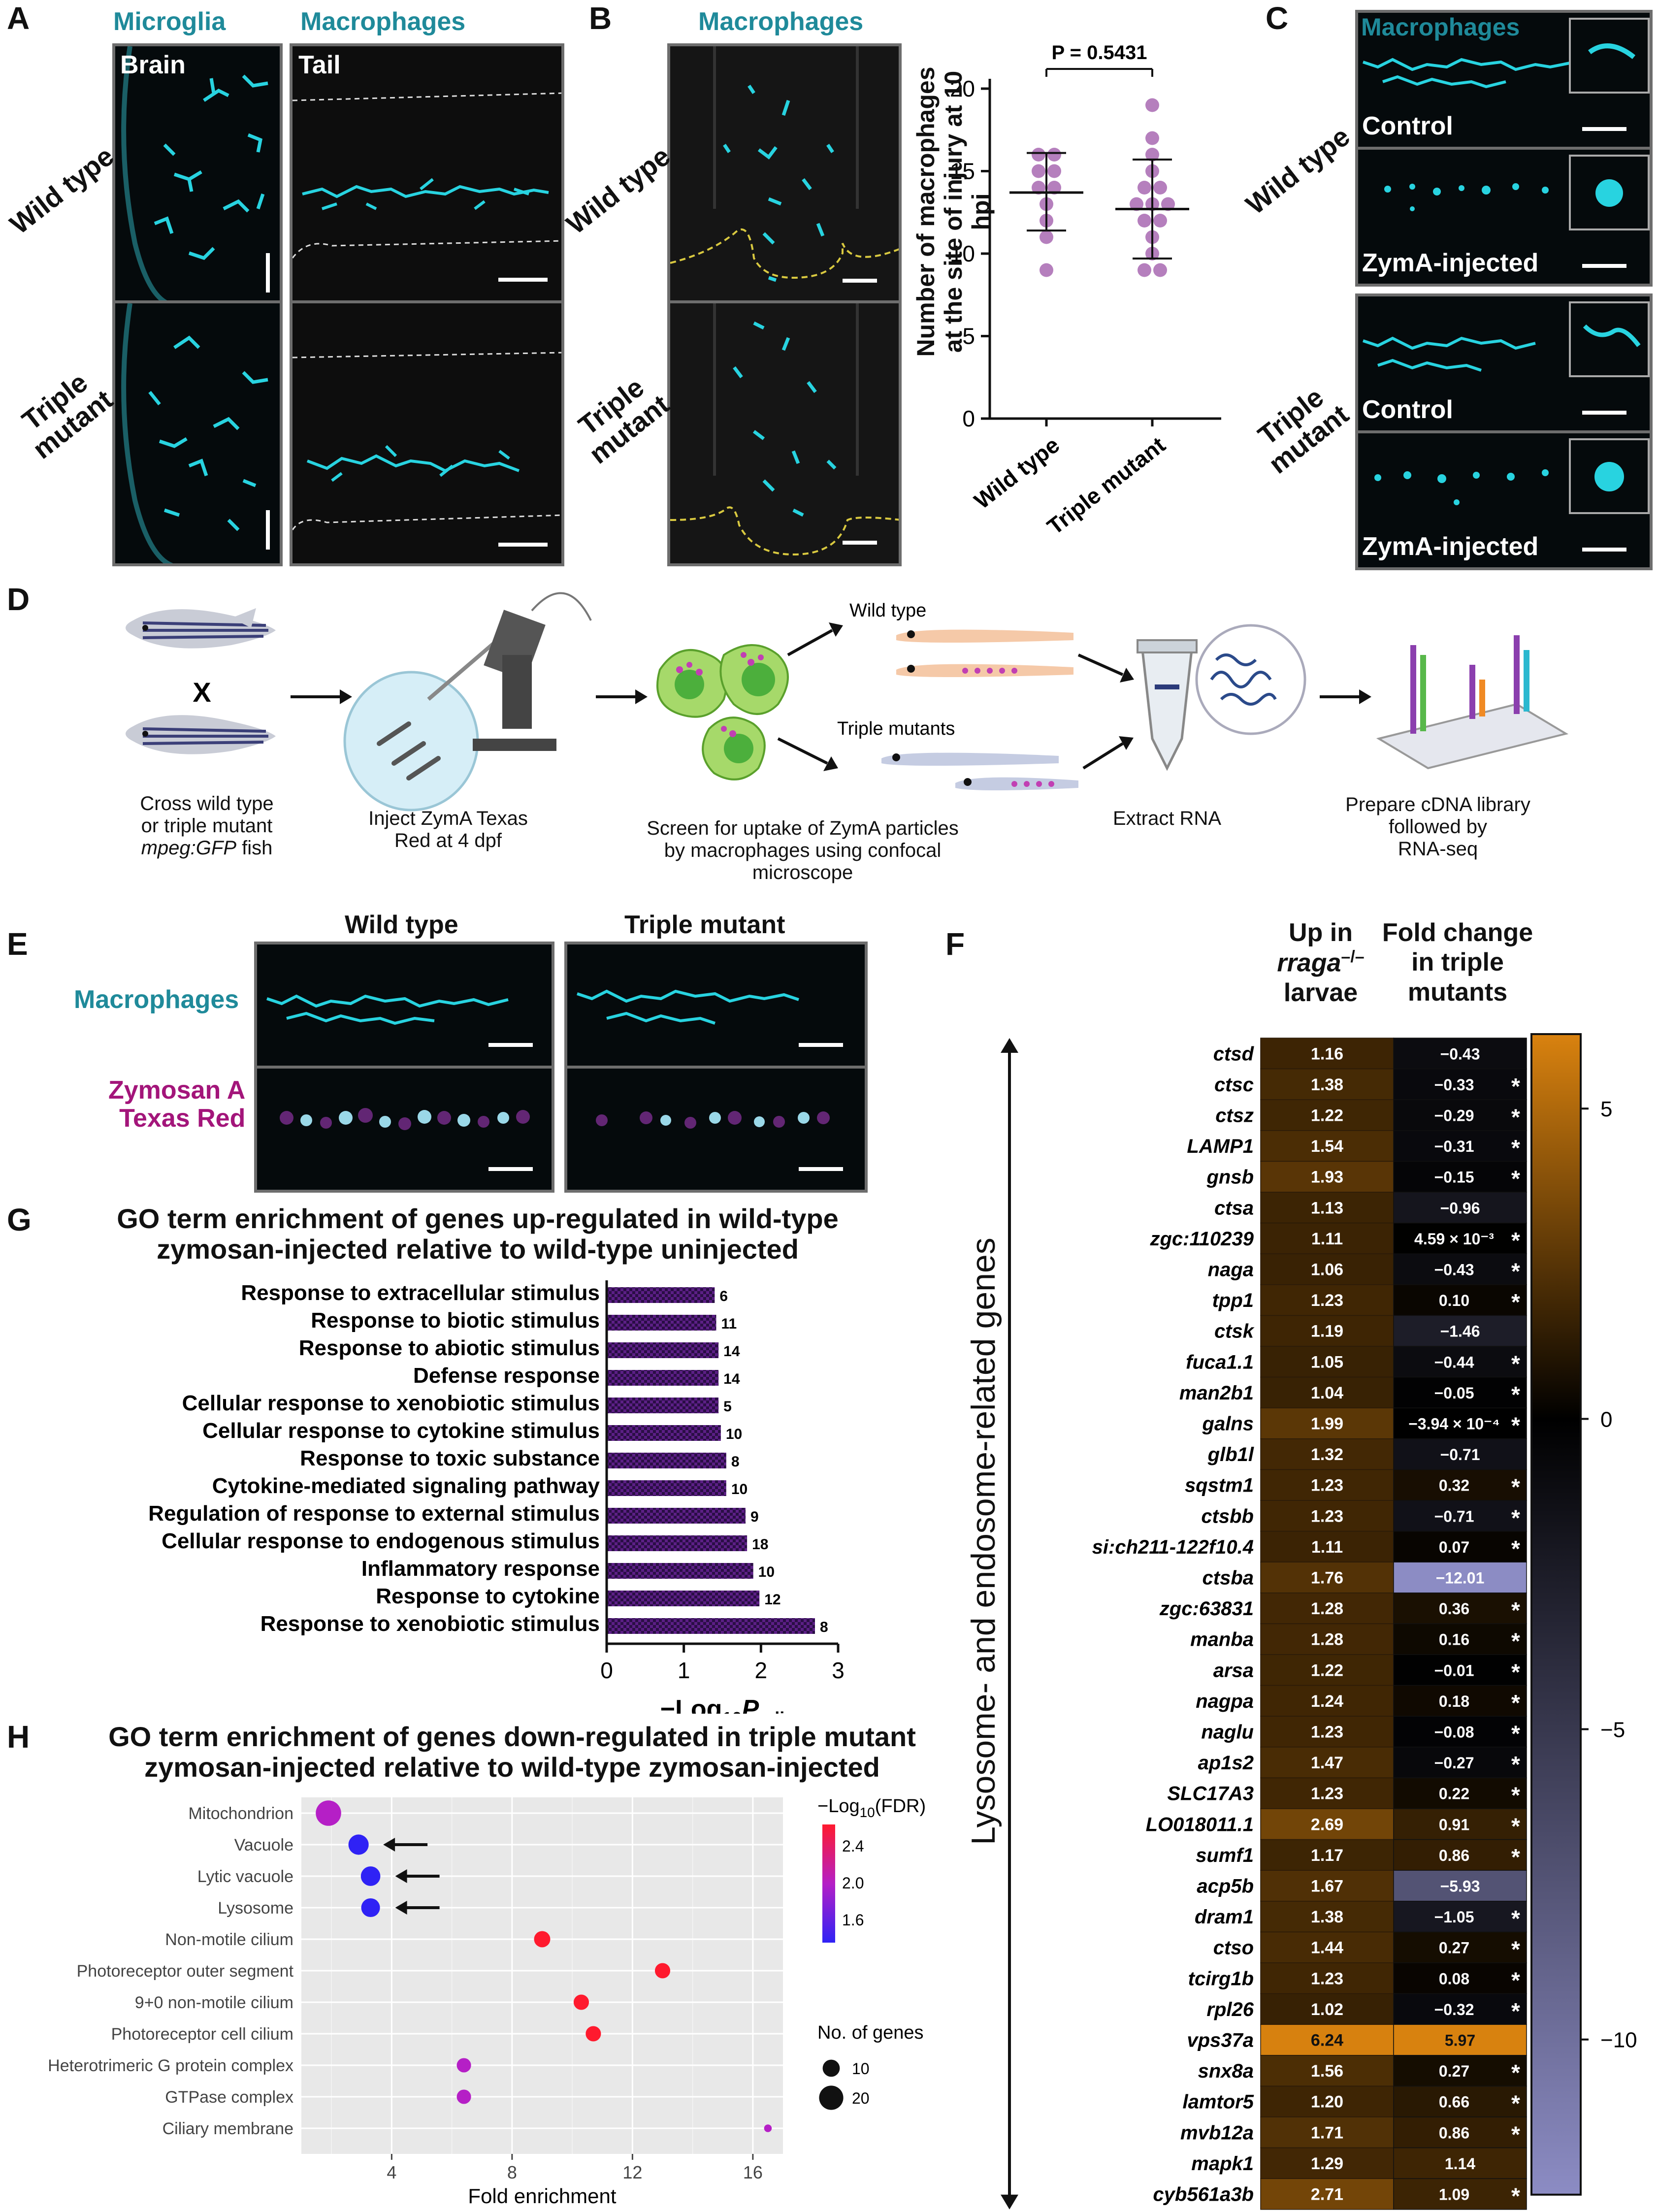 The width and height of the screenshot is (1658, 2212). I want to click on x-label-psub: adj, so click(771, 1711).